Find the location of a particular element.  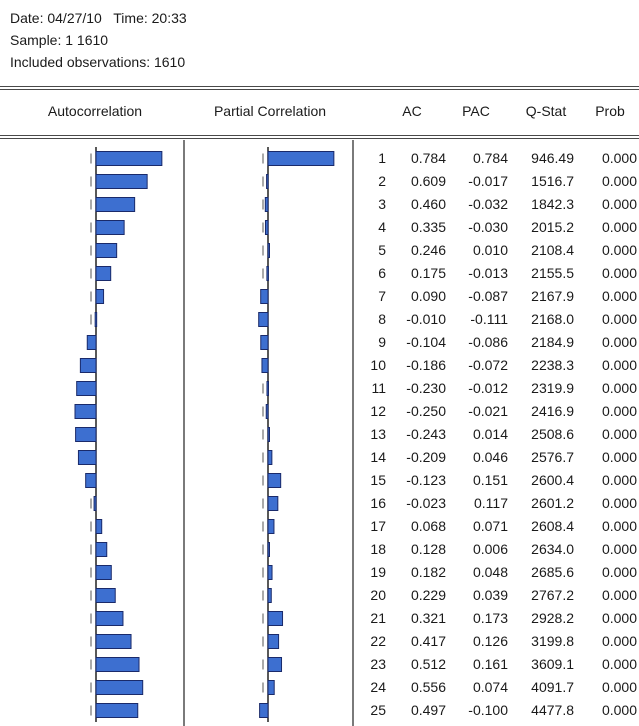

pac-cell: 0.173 is located at coordinates (490, 618).